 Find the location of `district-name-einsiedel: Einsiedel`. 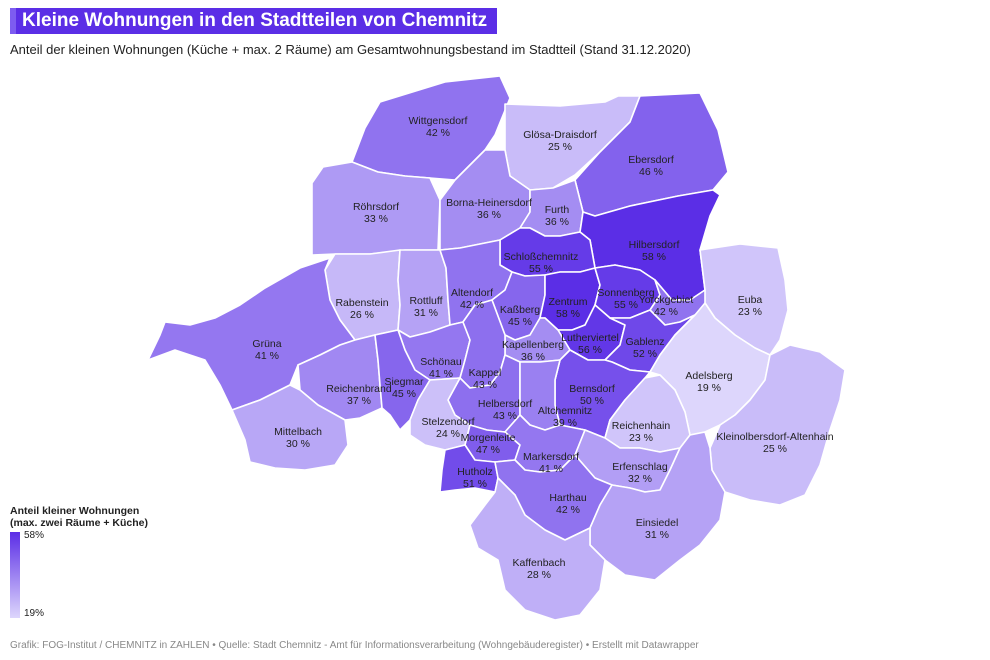

district-name-einsiedel: Einsiedel is located at coordinates (657, 523).